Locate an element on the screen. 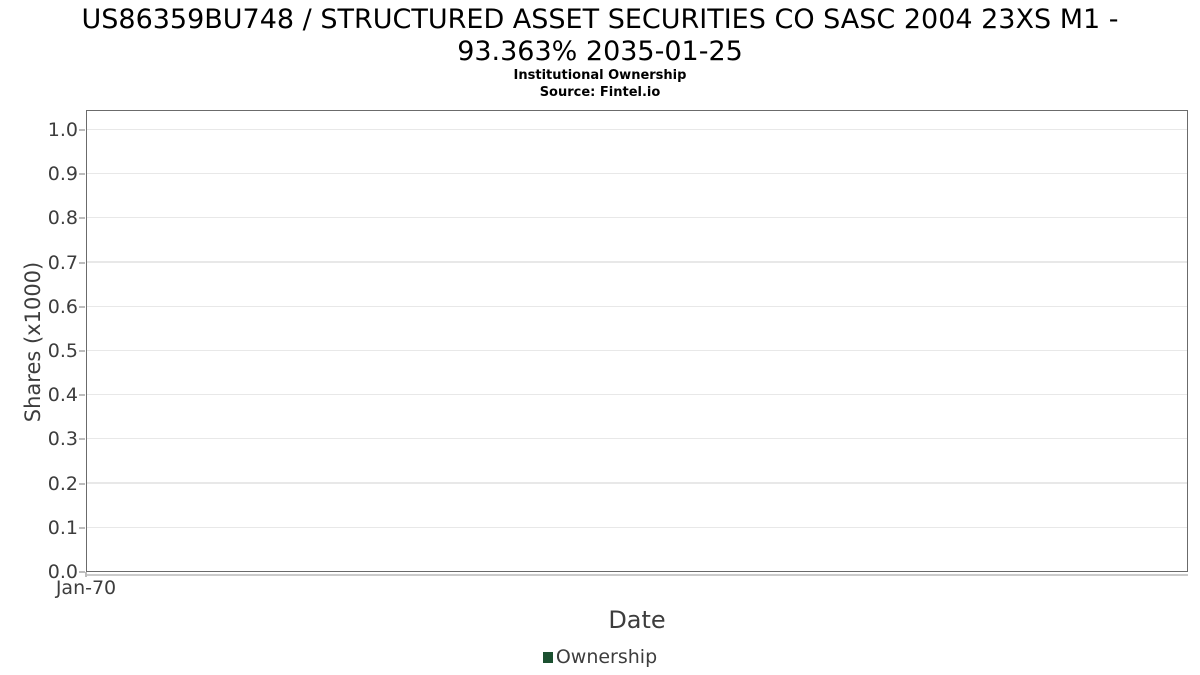  chart-subtitle: Institutional Ownership is located at coordinates (600, 75).